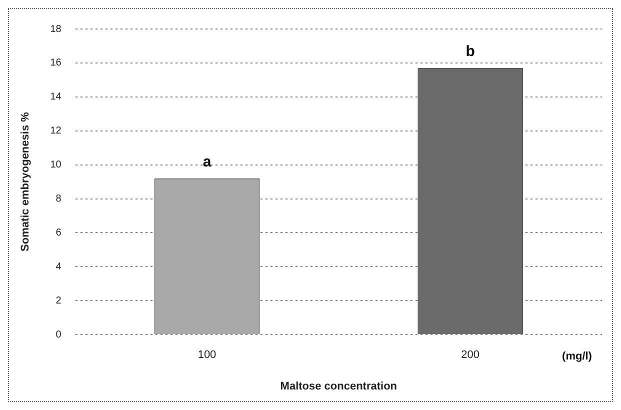 The height and width of the screenshot is (410, 621). What do you see at coordinates (59, 300) in the screenshot?
I see `y-tick-label: 2` at bounding box center [59, 300].